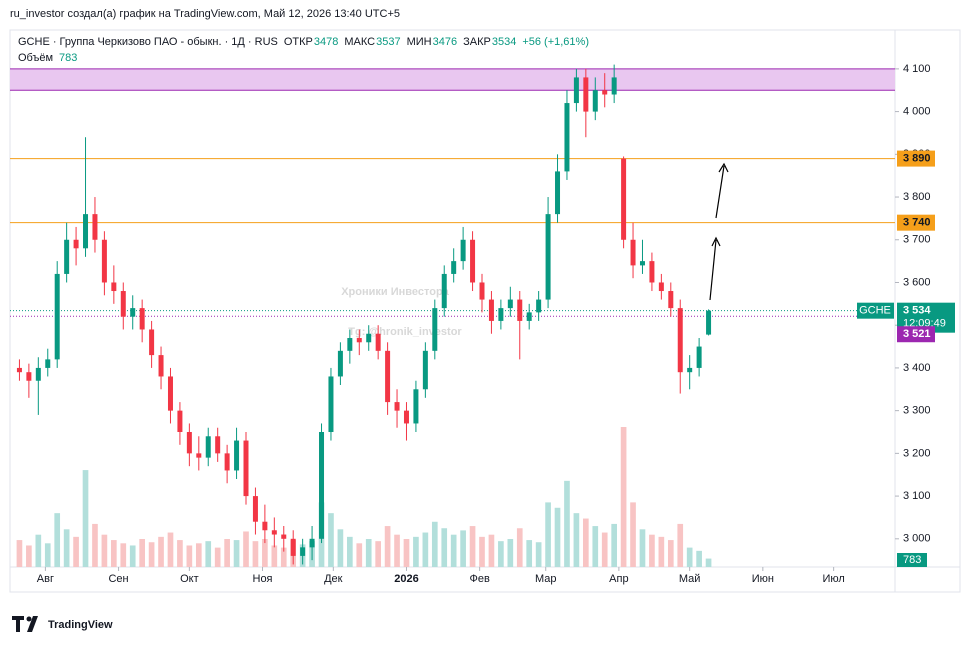 The height and width of the screenshot is (654, 970). Describe the element at coordinates (917, 197) in the screenshot. I see `y-tick-label: 3 800` at that location.